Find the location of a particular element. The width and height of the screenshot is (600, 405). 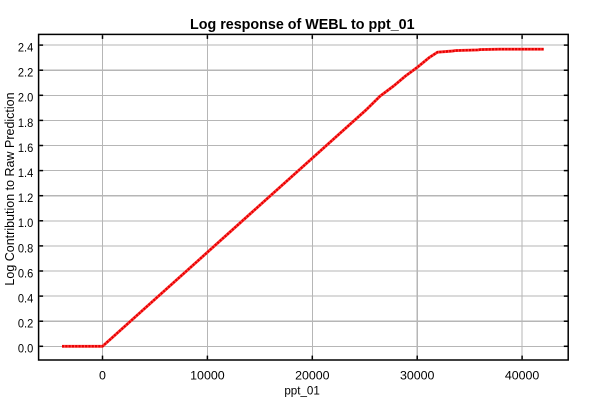

svg-text: 1.4 is located at coordinates (25, 173).